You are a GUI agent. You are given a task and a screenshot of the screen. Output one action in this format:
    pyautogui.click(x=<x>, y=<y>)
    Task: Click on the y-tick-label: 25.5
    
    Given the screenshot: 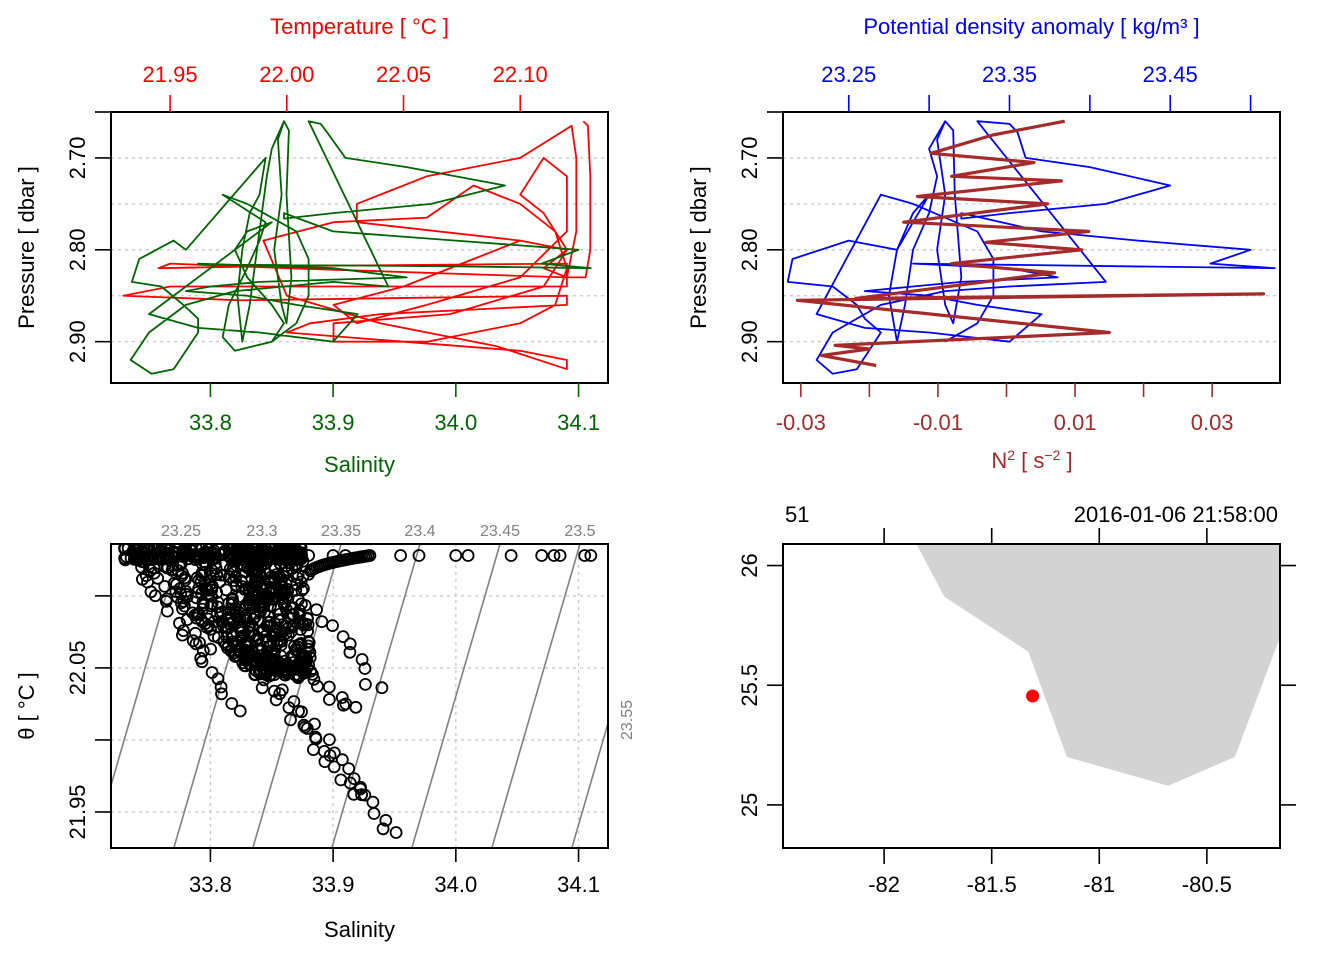 What is the action you would take?
    pyautogui.click(x=749, y=685)
    